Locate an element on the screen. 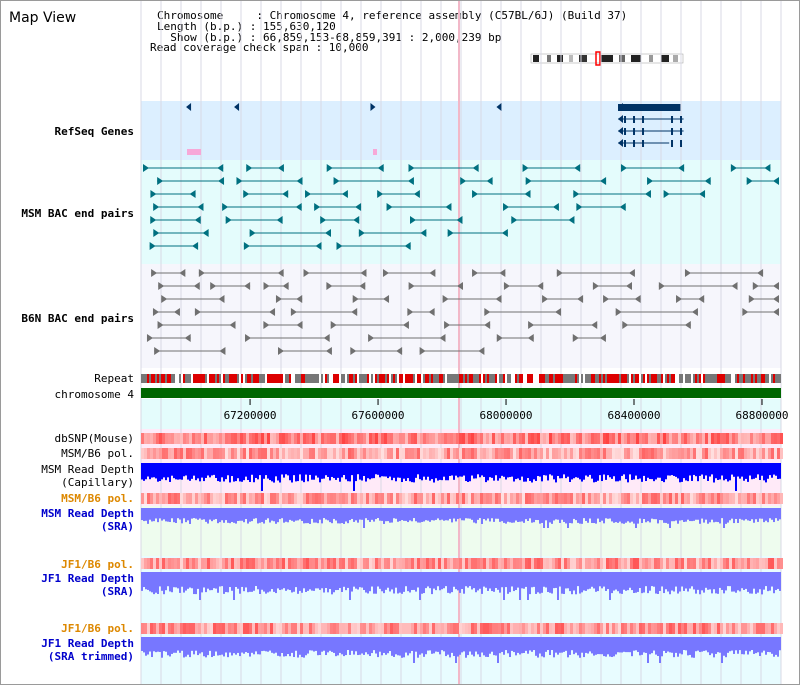 The height and width of the screenshot is (685, 800). msm-bac-label: MSM BAC end pairs is located at coordinates (77, 213).